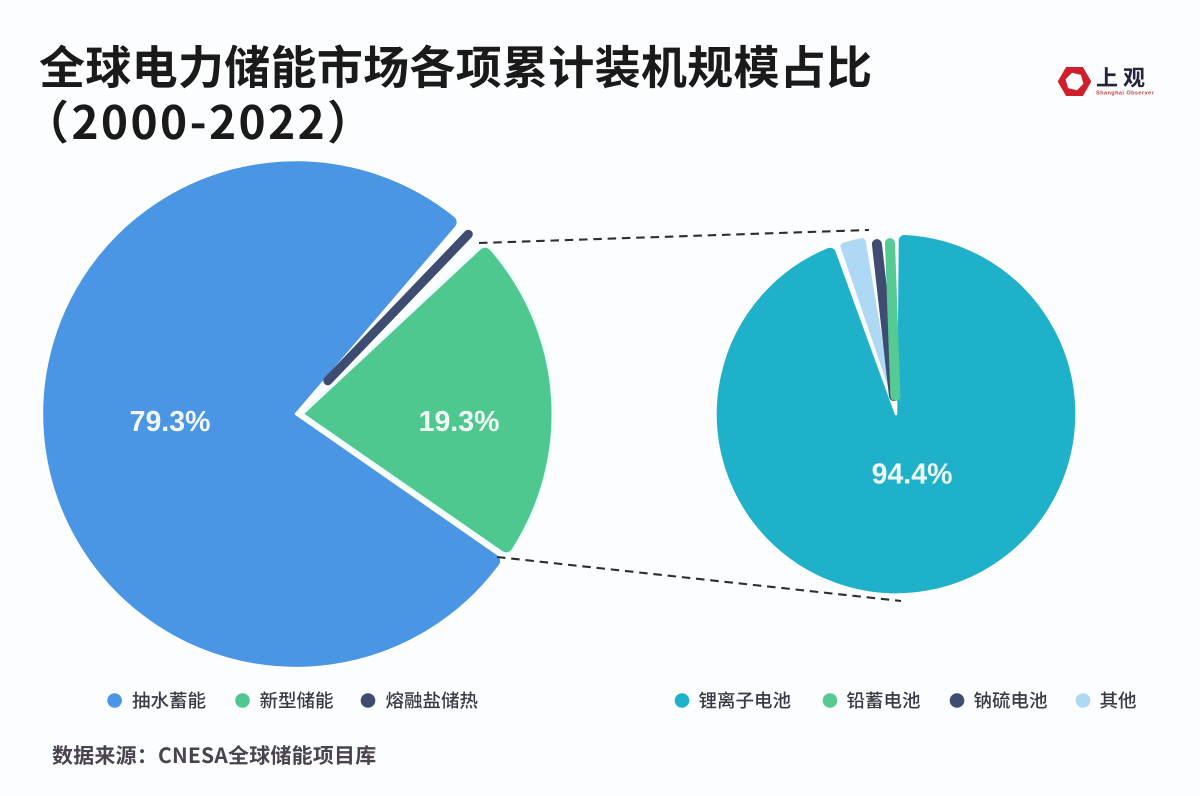 The height and width of the screenshot is (796, 1200). I want to click on svg-text: 94.4%, so click(912, 475).